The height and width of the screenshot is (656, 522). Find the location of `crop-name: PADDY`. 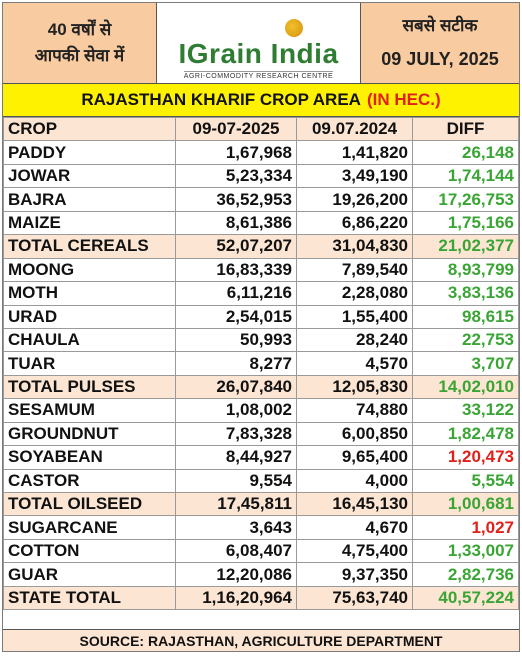

crop-name: PADDY is located at coordinates (89, 152).